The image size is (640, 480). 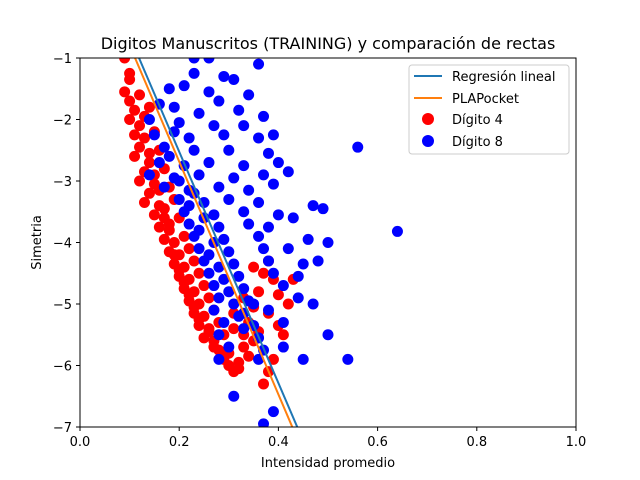 I want to click on x-tick-label: 0.0, so click(x=80, y=442).